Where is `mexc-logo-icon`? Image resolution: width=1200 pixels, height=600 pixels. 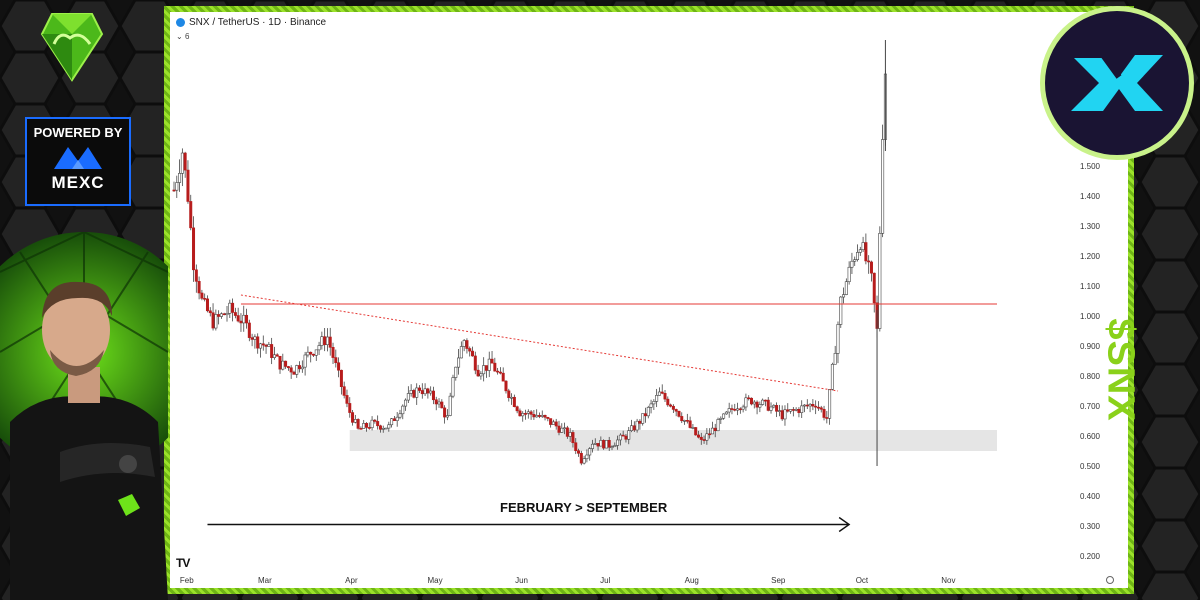
mexc-logo-icon is located at coordinates (78, 158).